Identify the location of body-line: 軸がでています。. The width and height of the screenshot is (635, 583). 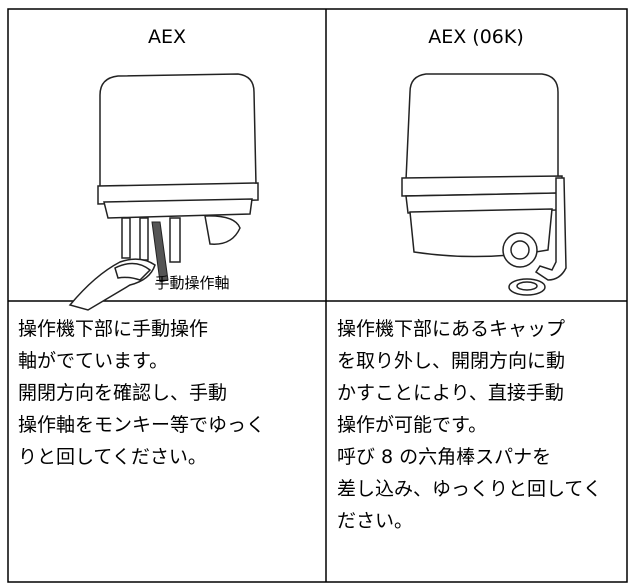
(93, 361).